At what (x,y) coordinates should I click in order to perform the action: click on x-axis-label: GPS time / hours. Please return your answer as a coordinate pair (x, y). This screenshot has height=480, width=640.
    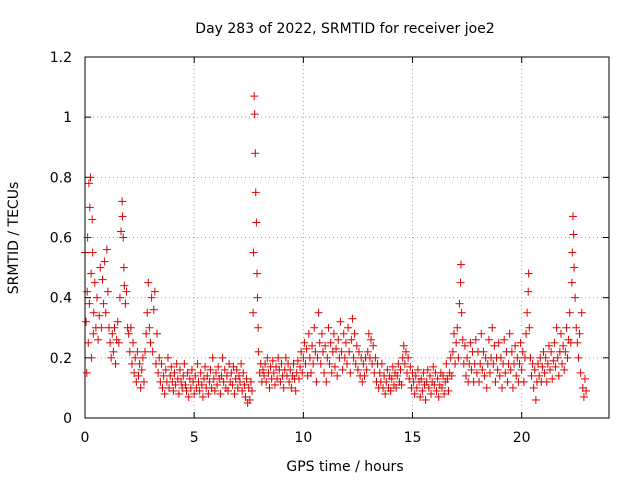
    Looking at the image, I should click on (344, 467).